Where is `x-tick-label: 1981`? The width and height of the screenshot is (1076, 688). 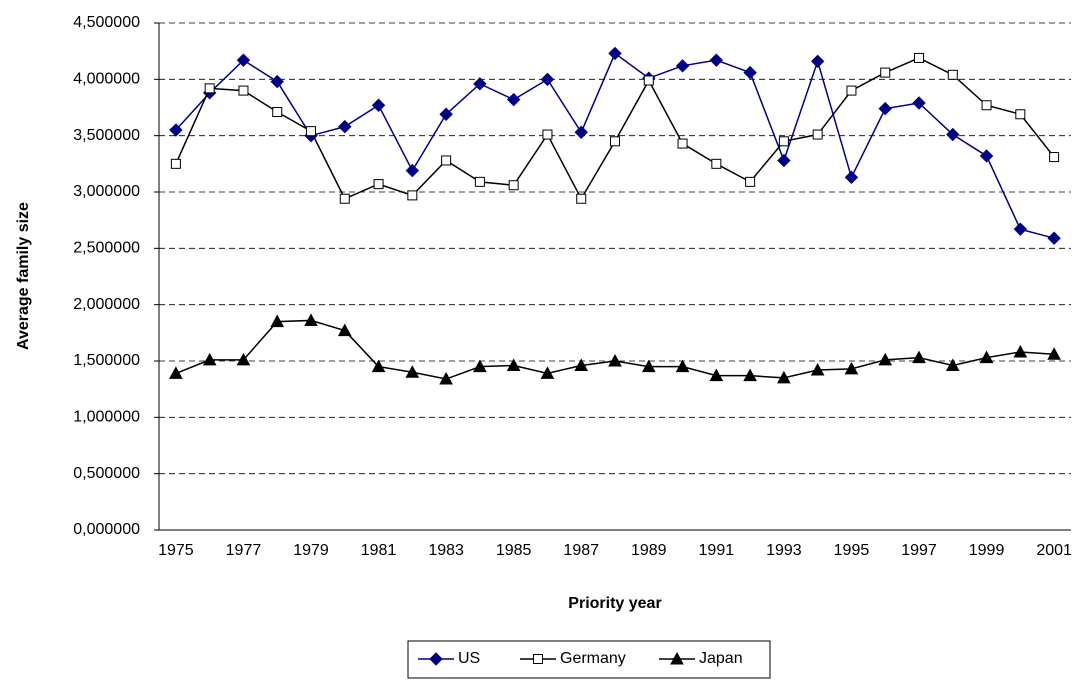 x-tick-label: 1981 is located at coordinates (379, 550).